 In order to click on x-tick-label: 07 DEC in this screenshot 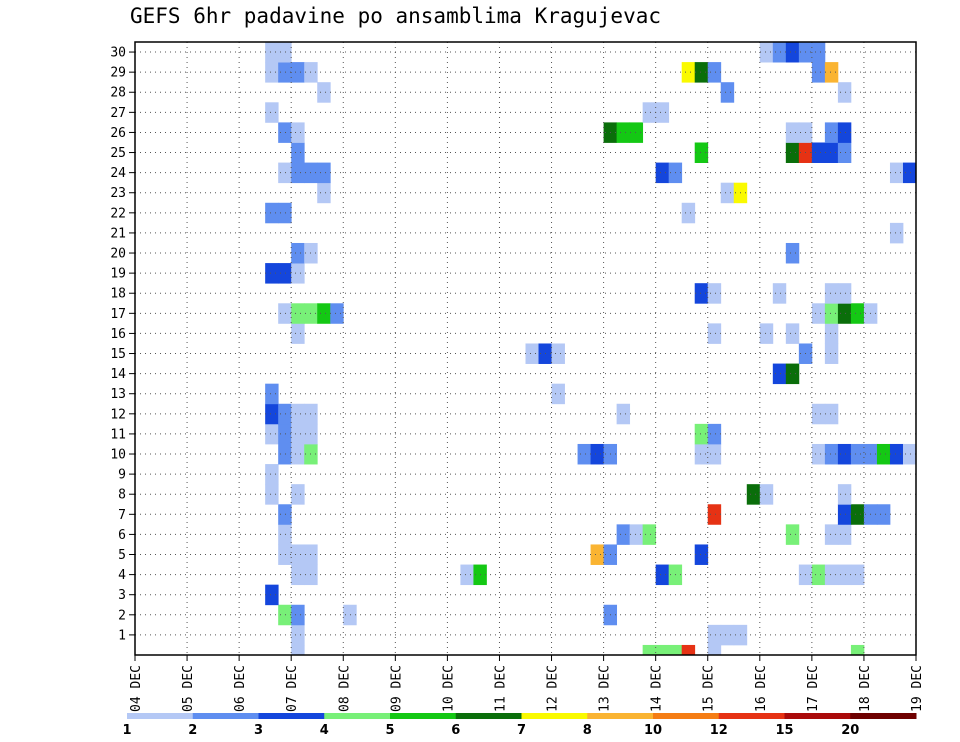, I will do `click(292, 688)`.